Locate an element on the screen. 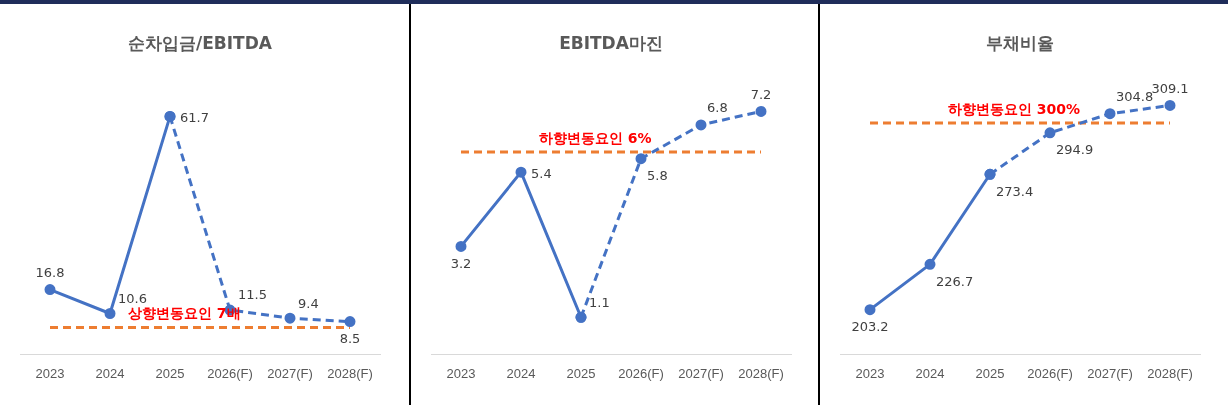  data-label: 5.8 is located at coordinates (657, 176).